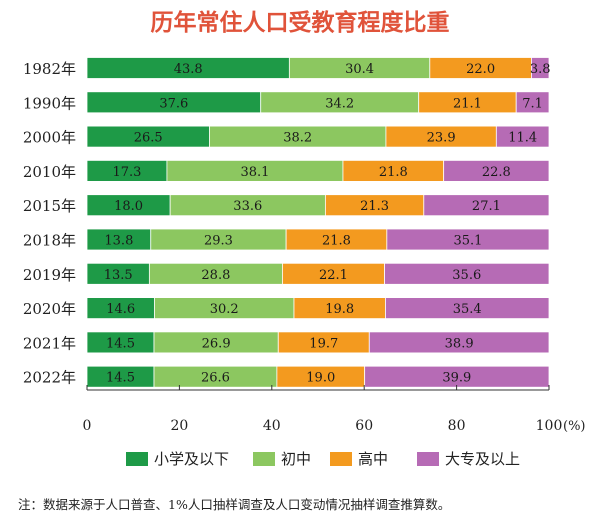 Image resolution: width=600 pixels, height=518 pixels. Describe the element at coordinates (359, 69) in the screenshot. I see `data-label: 30.4` at that location.